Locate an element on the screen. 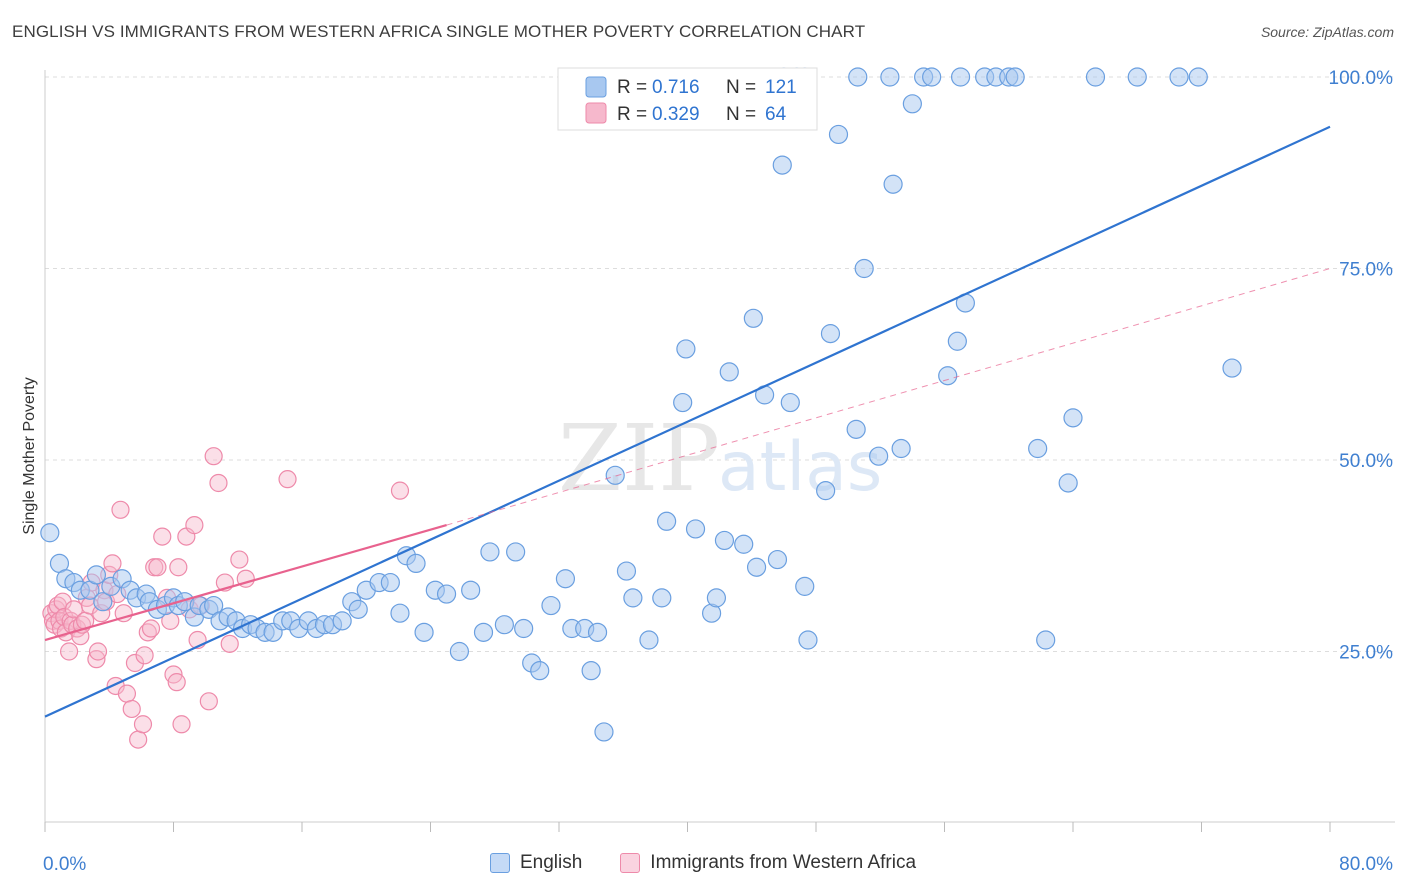 This screenshot has width=1406, height=892. x-tick-label: 80.0% is located at coordinates (1366, 864).